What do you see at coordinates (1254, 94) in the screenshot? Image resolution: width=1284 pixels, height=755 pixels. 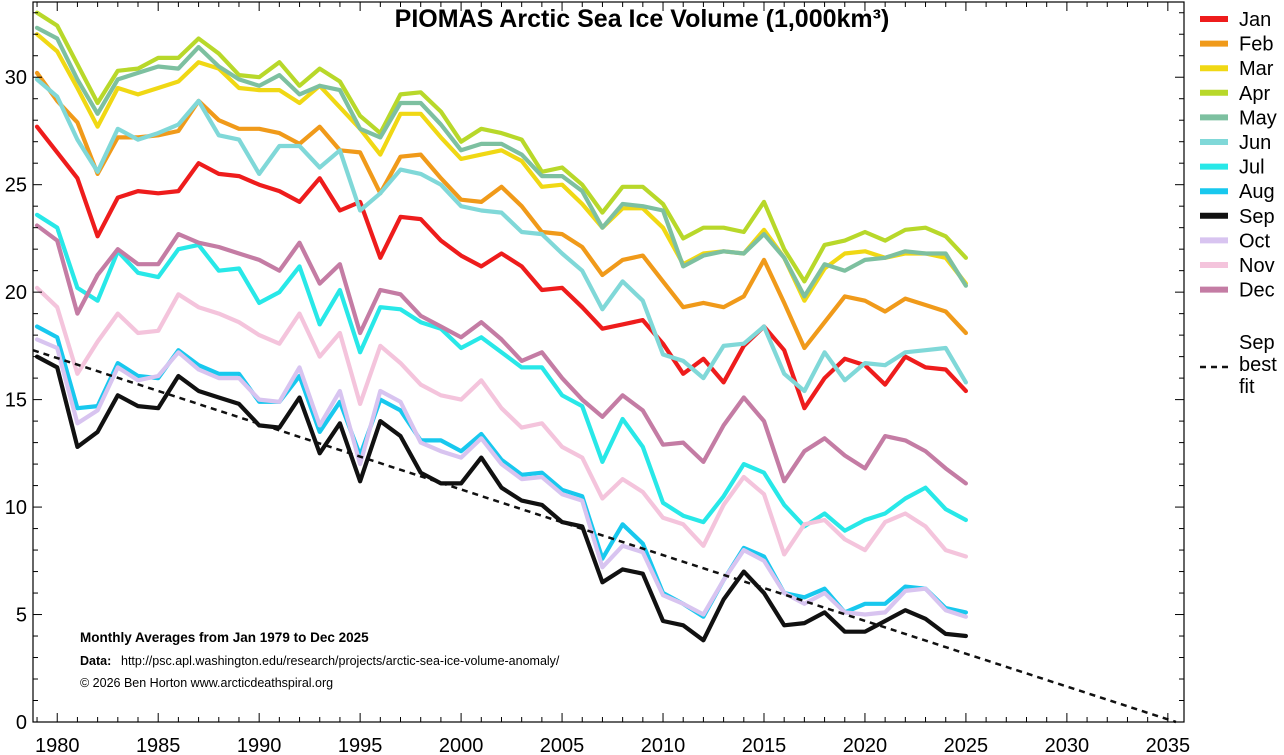 I see `legend-label-apr: Apr` at bounding box center [1254, 94].